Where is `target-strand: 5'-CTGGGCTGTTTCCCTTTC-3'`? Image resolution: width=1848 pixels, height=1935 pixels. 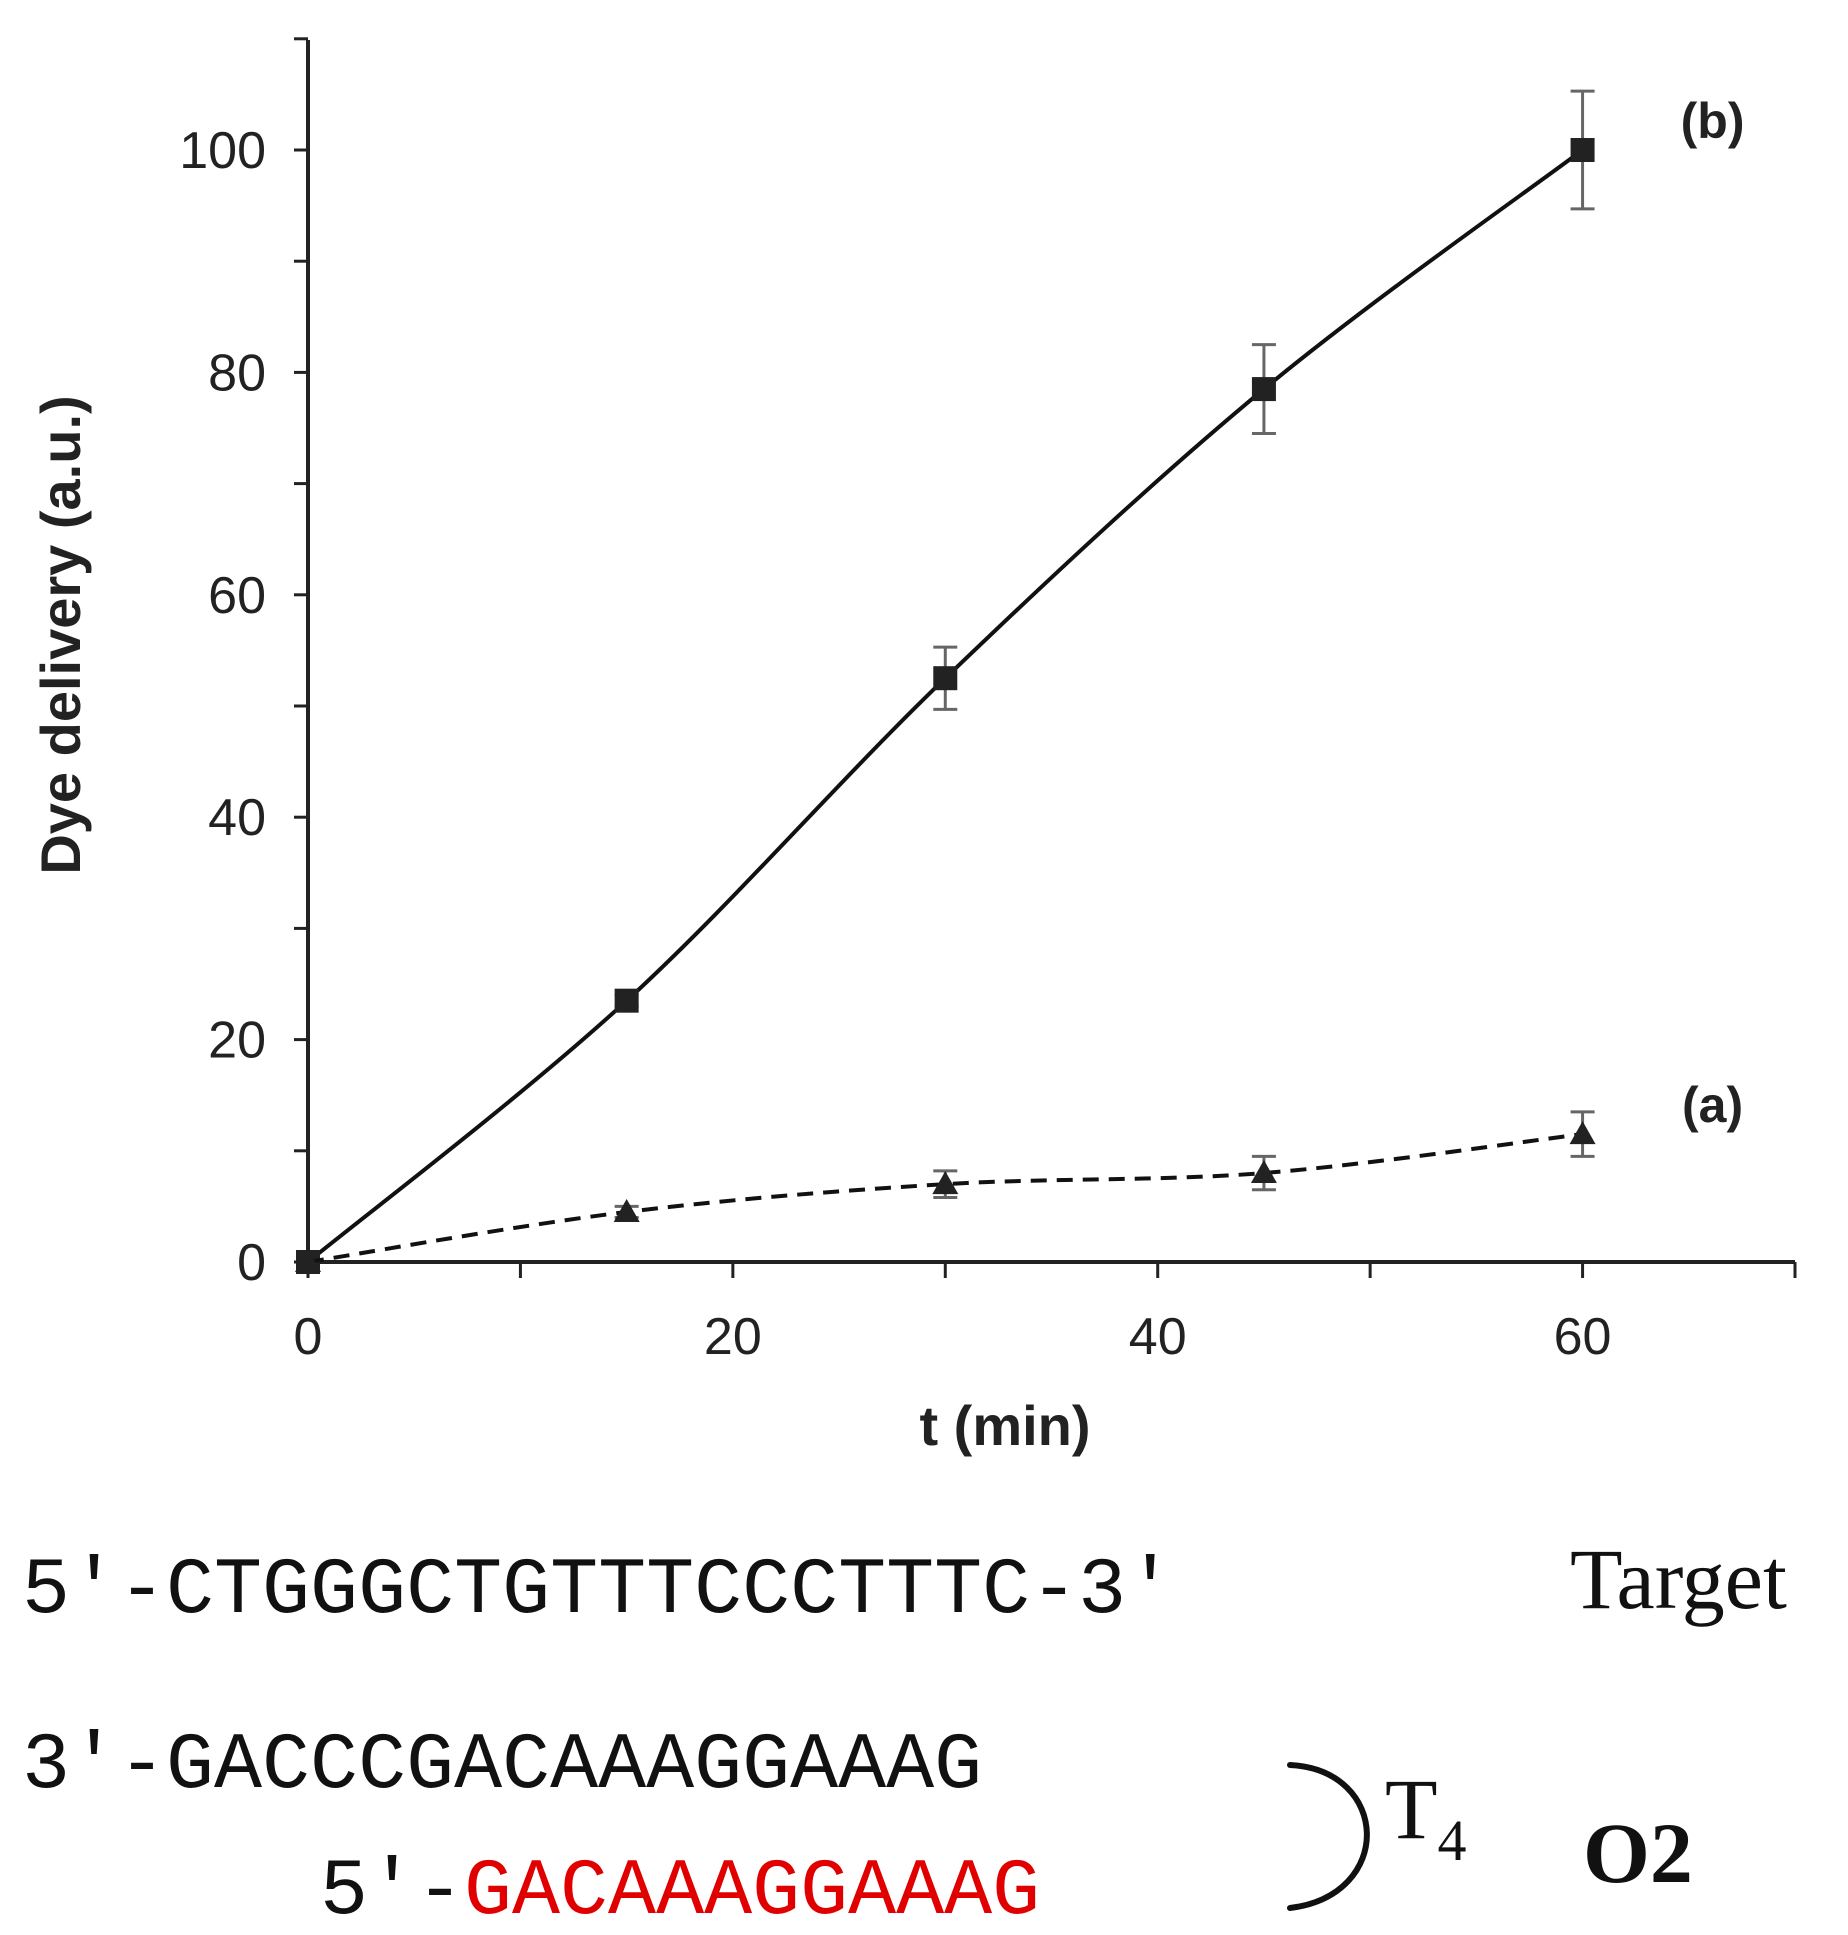
target-strand: 5'-CTGGGCTGTTTCCCTTTC-3' is located at coordinates (598, 1591).